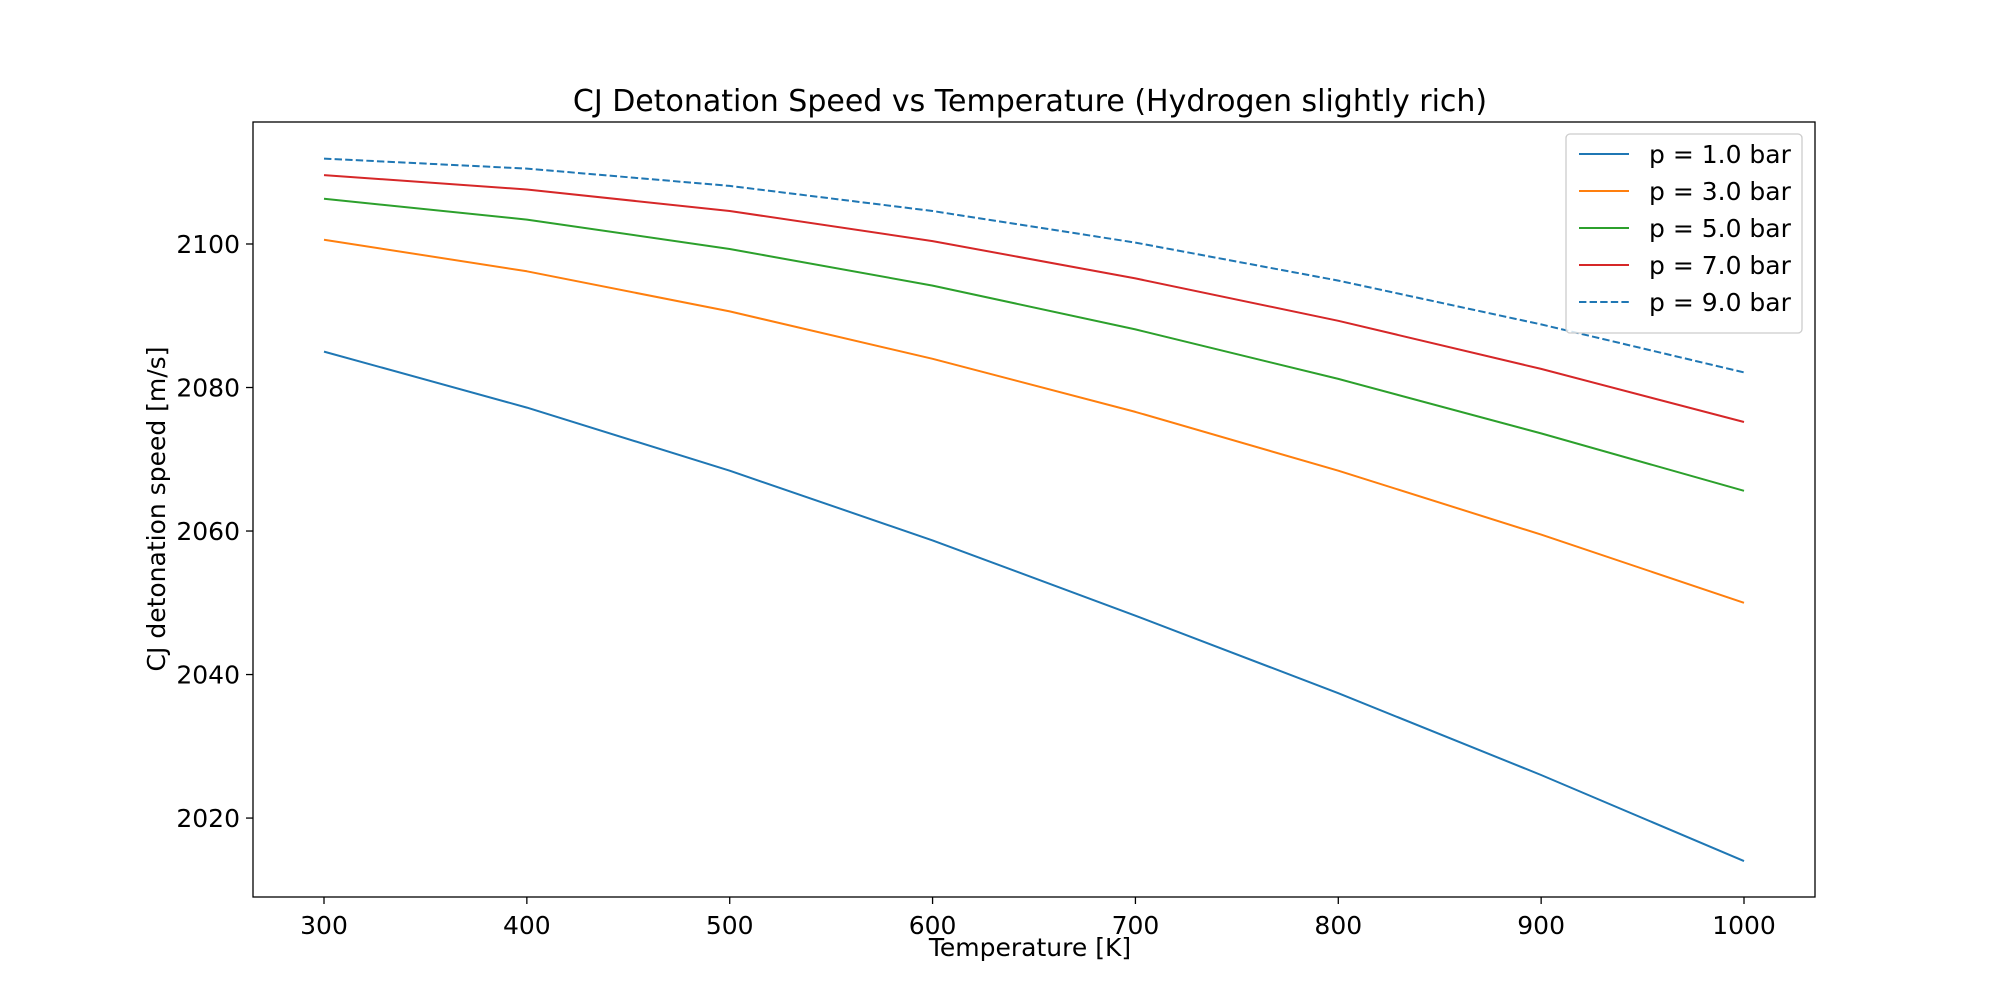  Describe the element at coordinates (1338, 925) in the screenshot. I see `x-tick-label: 800` at that location.